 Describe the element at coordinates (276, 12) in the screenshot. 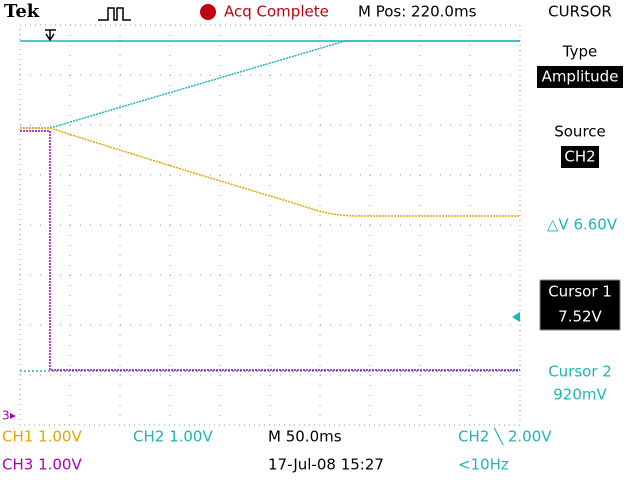

I see `acq-status: Acq Complete` at that location.